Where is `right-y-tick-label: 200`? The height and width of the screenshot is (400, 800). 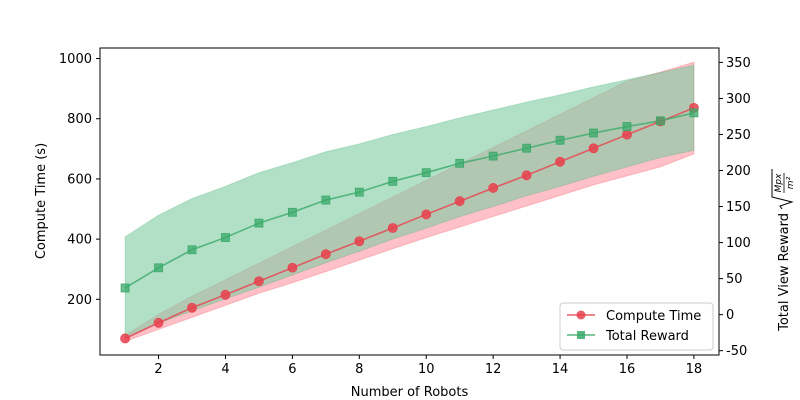
right-y-tick-label: 200 is located at coordinates (738, 171).